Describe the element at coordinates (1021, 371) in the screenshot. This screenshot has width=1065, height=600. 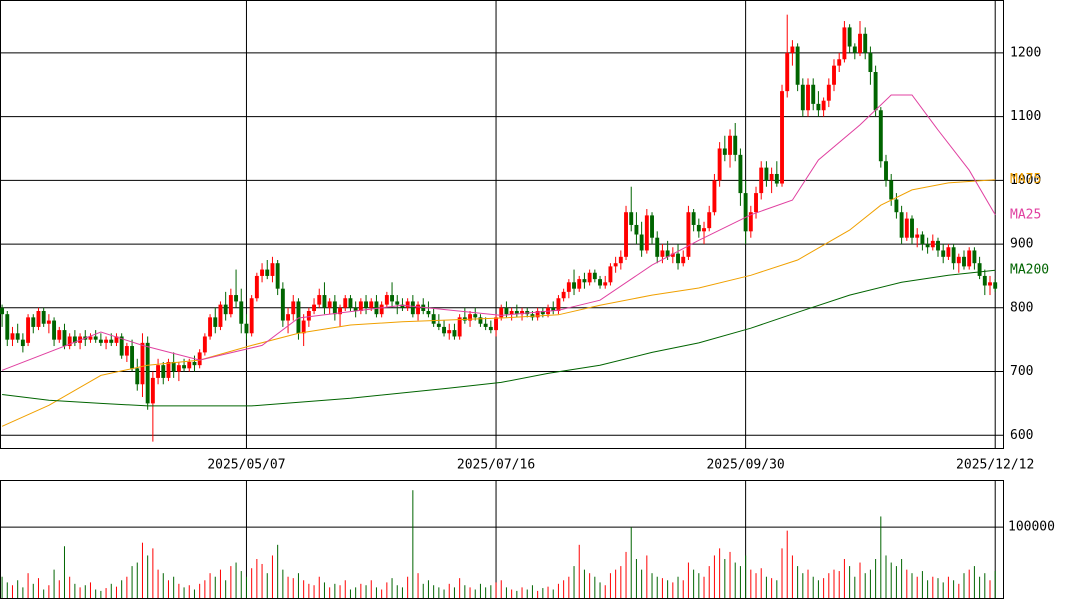
I see `y-tick-label: 700` at that location.